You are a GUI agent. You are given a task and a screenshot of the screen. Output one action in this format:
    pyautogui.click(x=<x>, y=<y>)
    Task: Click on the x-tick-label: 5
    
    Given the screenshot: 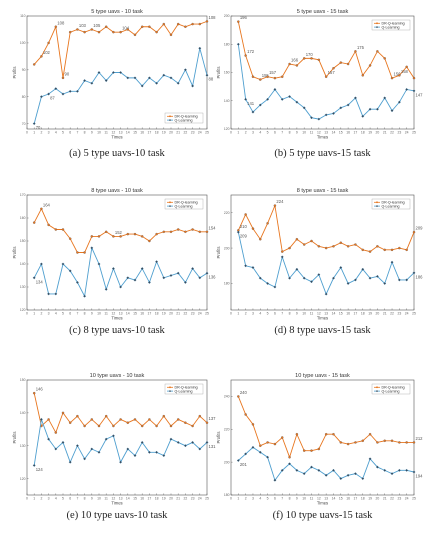 What is the action you would take?
    pyautogui.click(x=63, y=499)
    